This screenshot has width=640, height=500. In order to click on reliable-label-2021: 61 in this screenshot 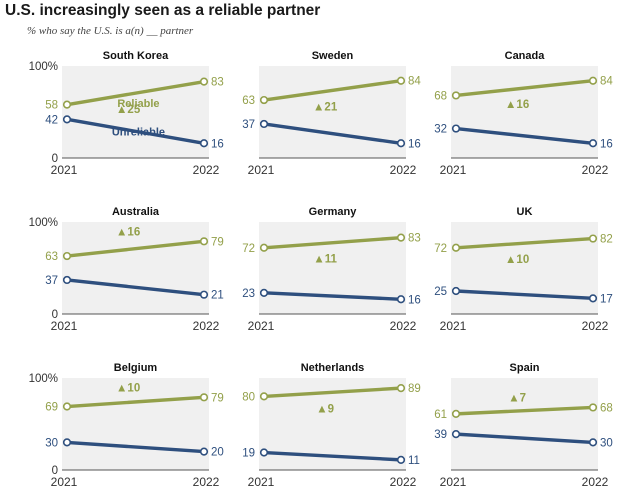, I will do `click(440, 415)`.